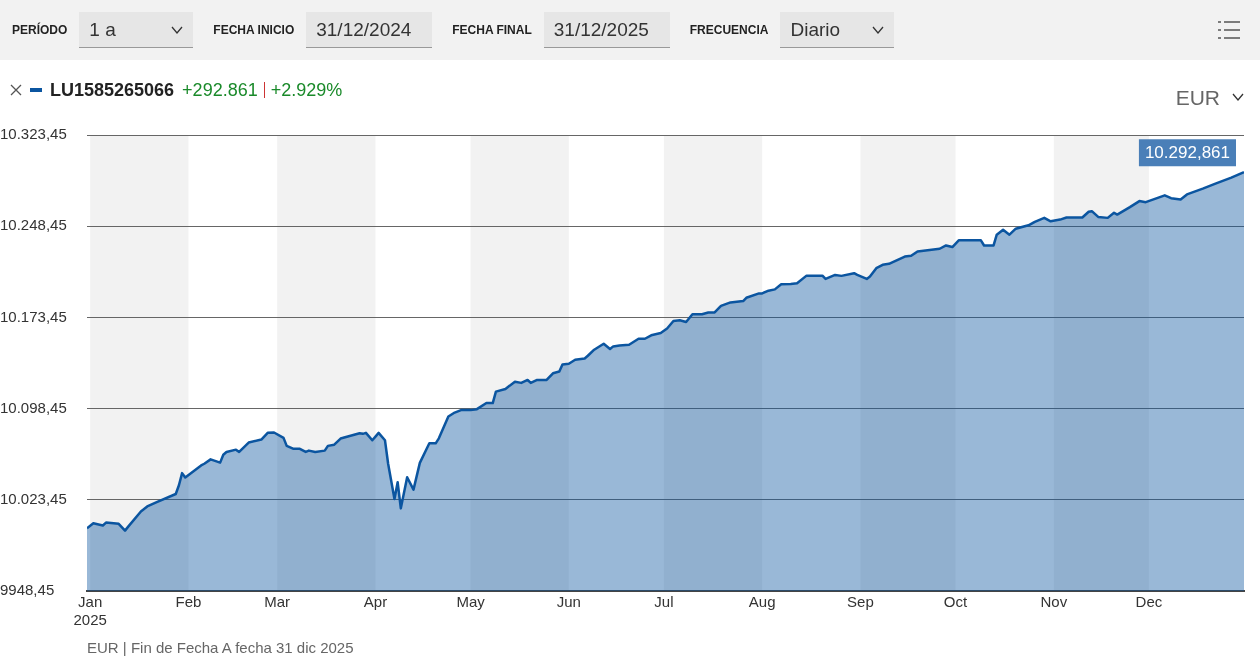 This screenshot has width=1260, height=666. Describe the element at coordinates (254, 30) in the screenshot. I see `text: FECHA INICIO` at that location.